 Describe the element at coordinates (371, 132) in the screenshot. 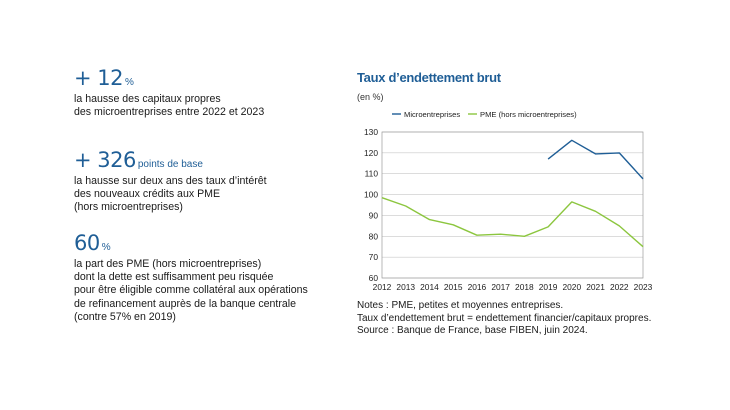

I see `y-tick-label: 130` at that location.